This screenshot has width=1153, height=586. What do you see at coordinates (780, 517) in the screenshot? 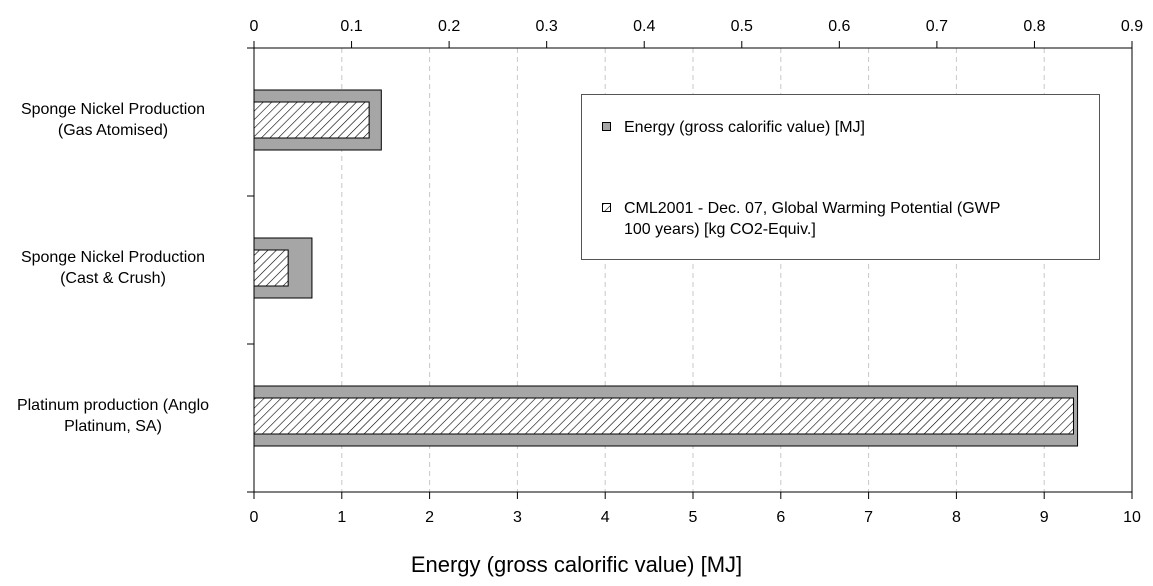
I see `x-bottom-tick-label-6: 6` at bounding box center [780, 517].